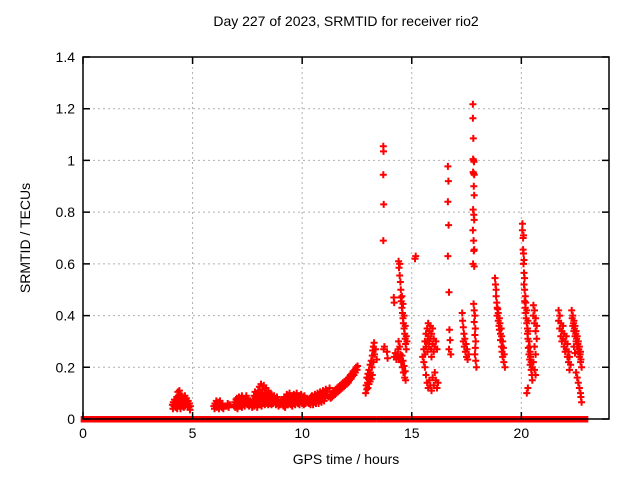 Image resolution: width=640 pixels, height=480 pixels. What do you see at coordinates (66, 57) in the screenshot?
I see `y-tick-label: 1.4` at bounding box center [66, 57].